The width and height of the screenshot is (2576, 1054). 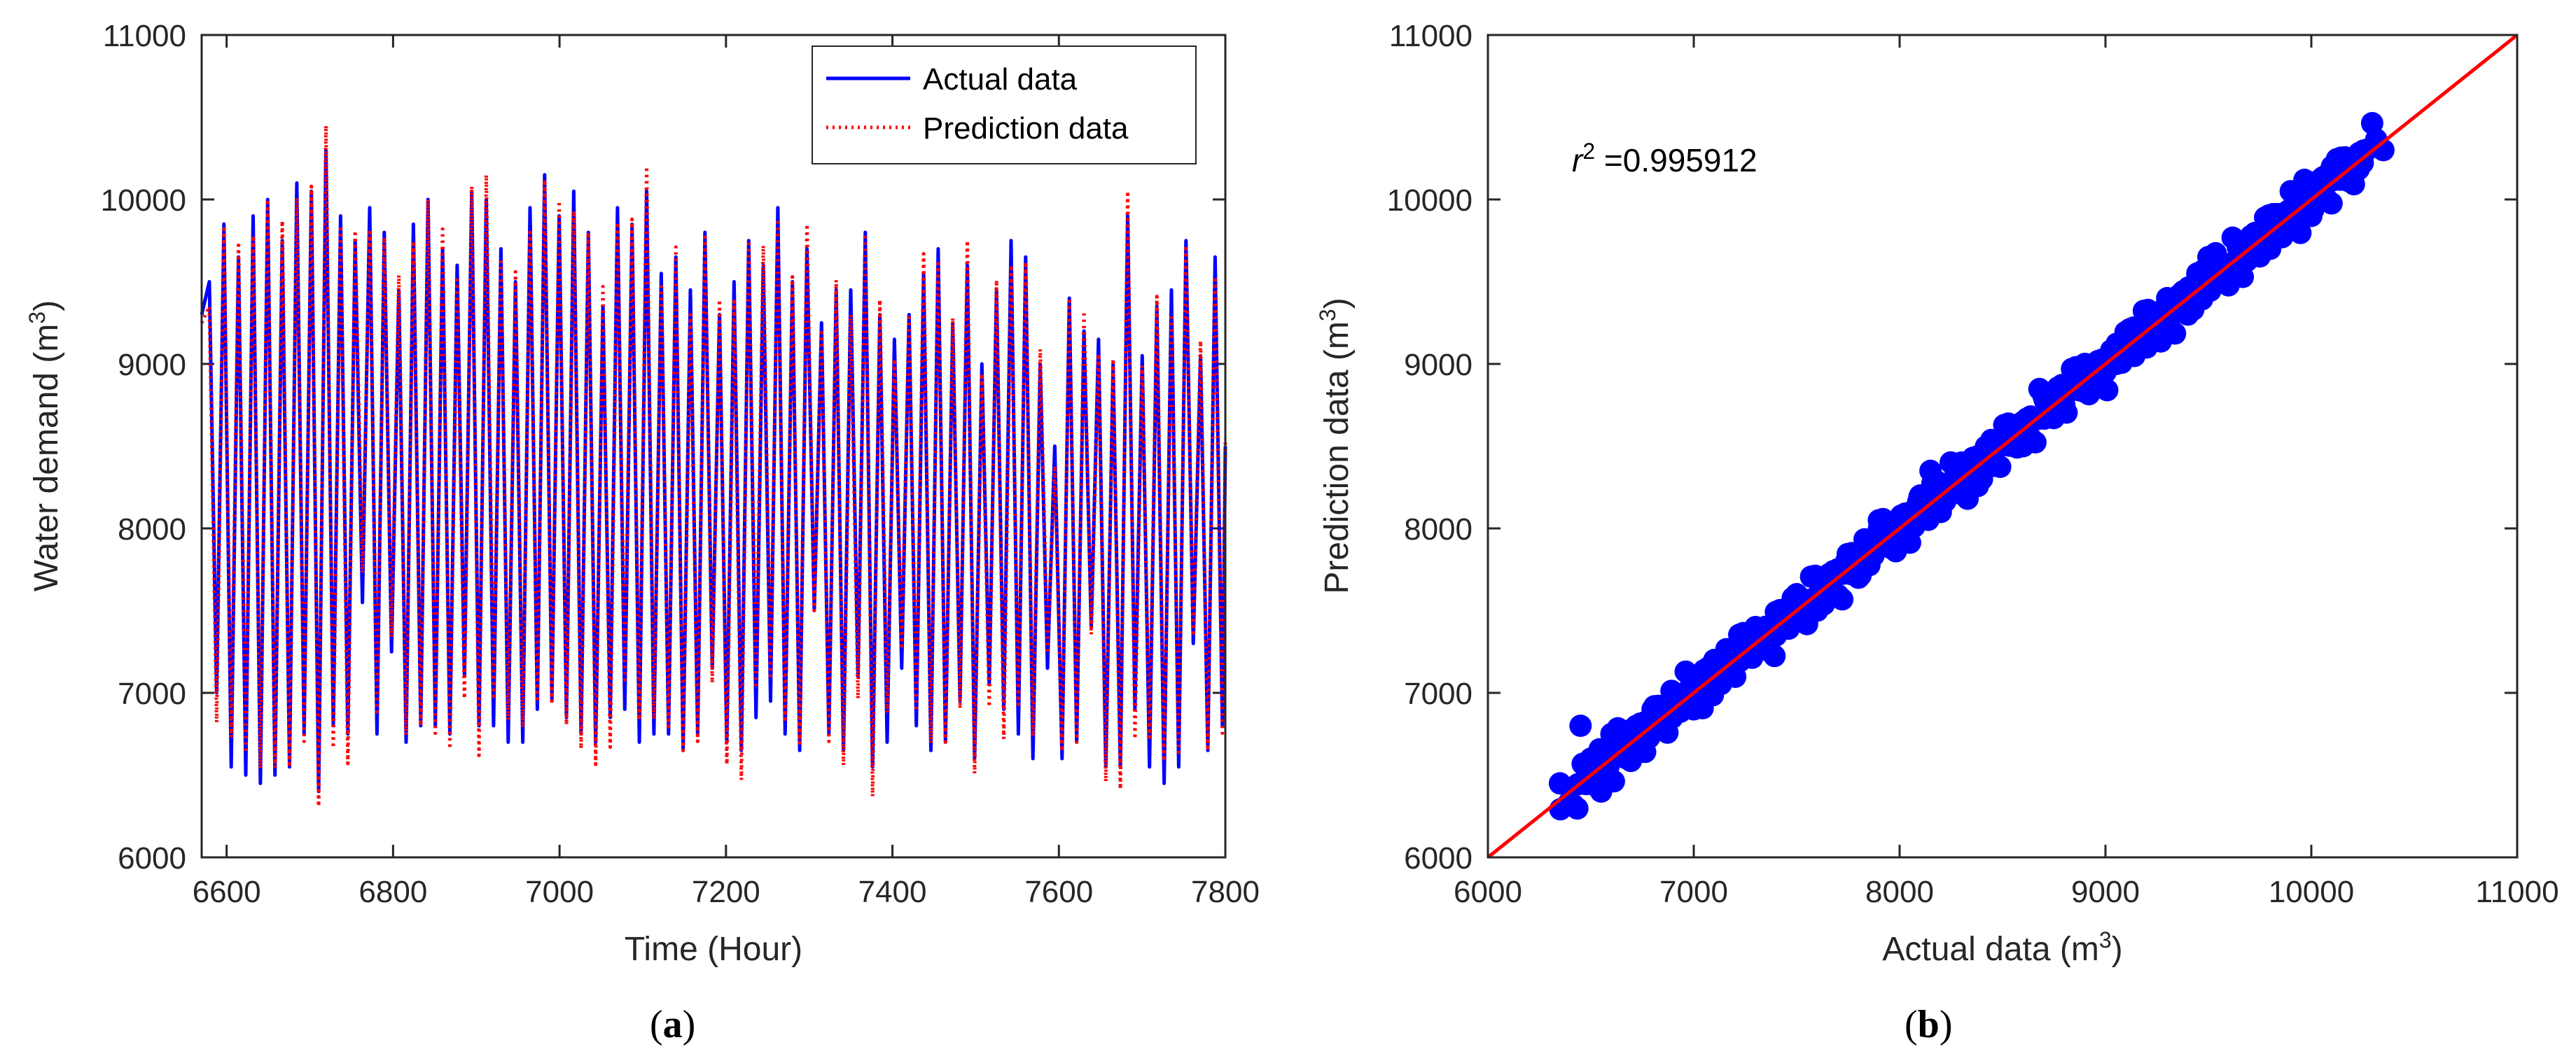 I want to click on caption-a: (a), so click(x=672, y=1025).